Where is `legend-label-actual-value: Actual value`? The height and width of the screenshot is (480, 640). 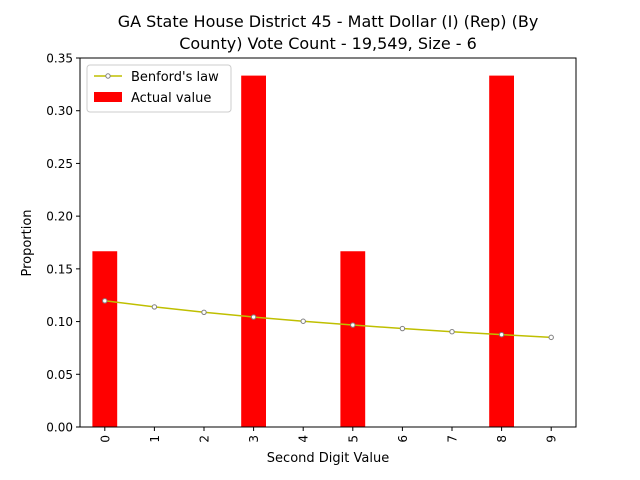
legend-label-actual-value: Actual value is located at coordinates (171, 98).